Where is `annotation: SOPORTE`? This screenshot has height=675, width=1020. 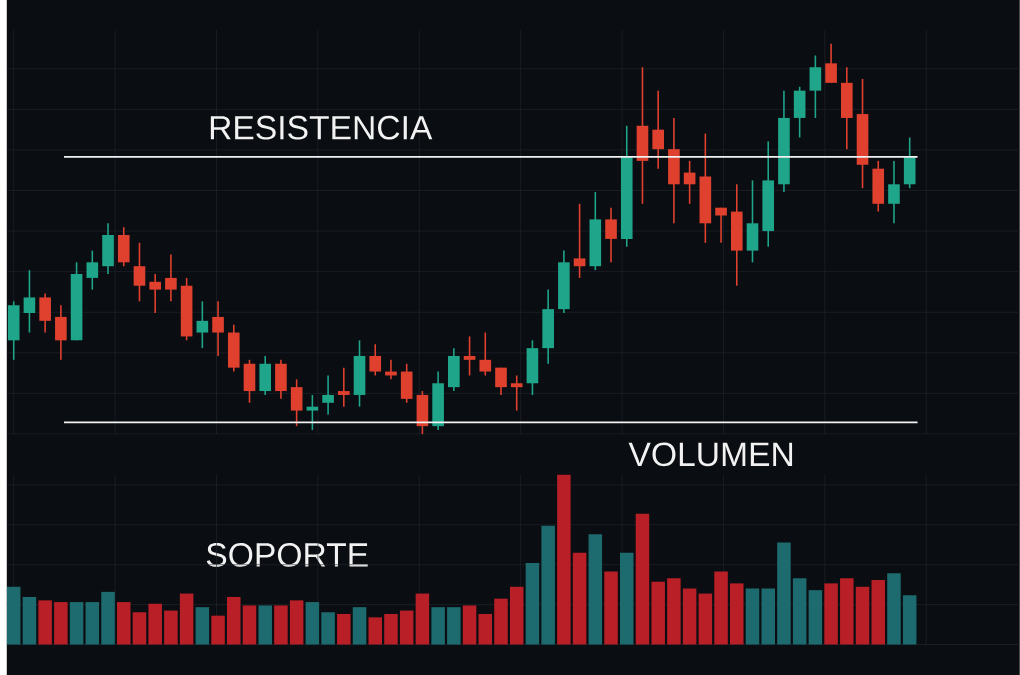
annotation: SOPORTE is located at coordinates (287, 554).